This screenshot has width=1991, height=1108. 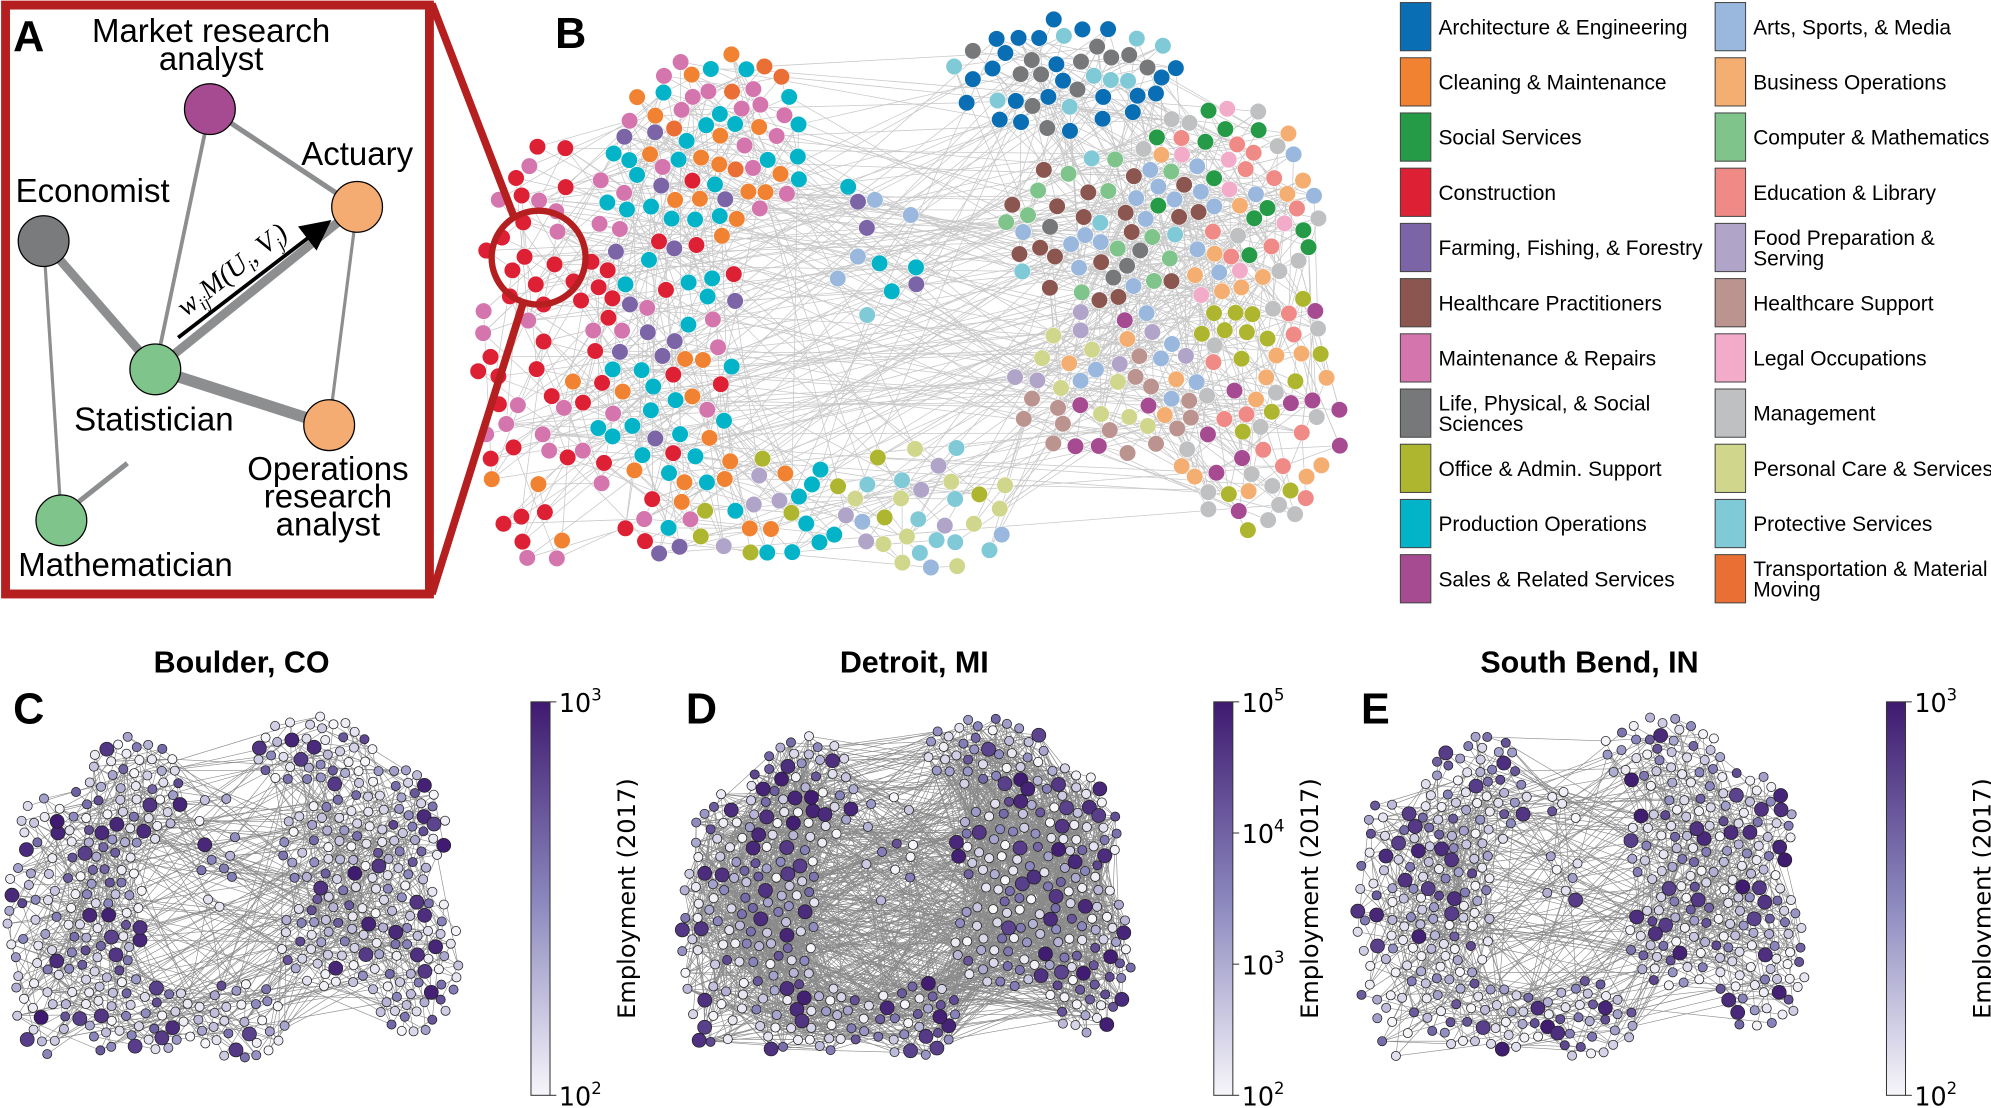 I want to click on label-ops-analyst: analyst, so click(x=328, y=524).